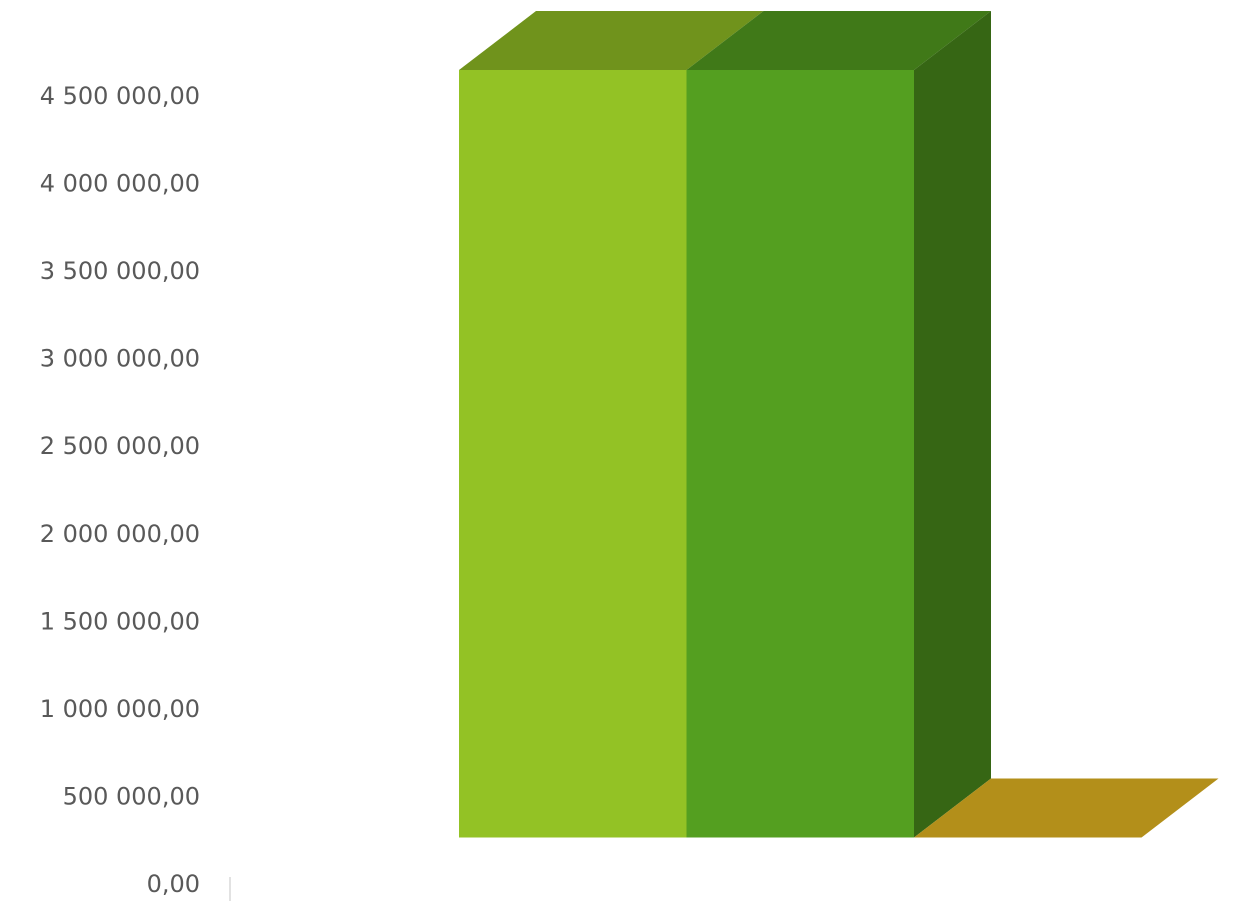  What do you see at coordinates (120, 184) in the screenshot?
I see `y-tick-label: 4 000 000,00` at bounding box center [120, 184].